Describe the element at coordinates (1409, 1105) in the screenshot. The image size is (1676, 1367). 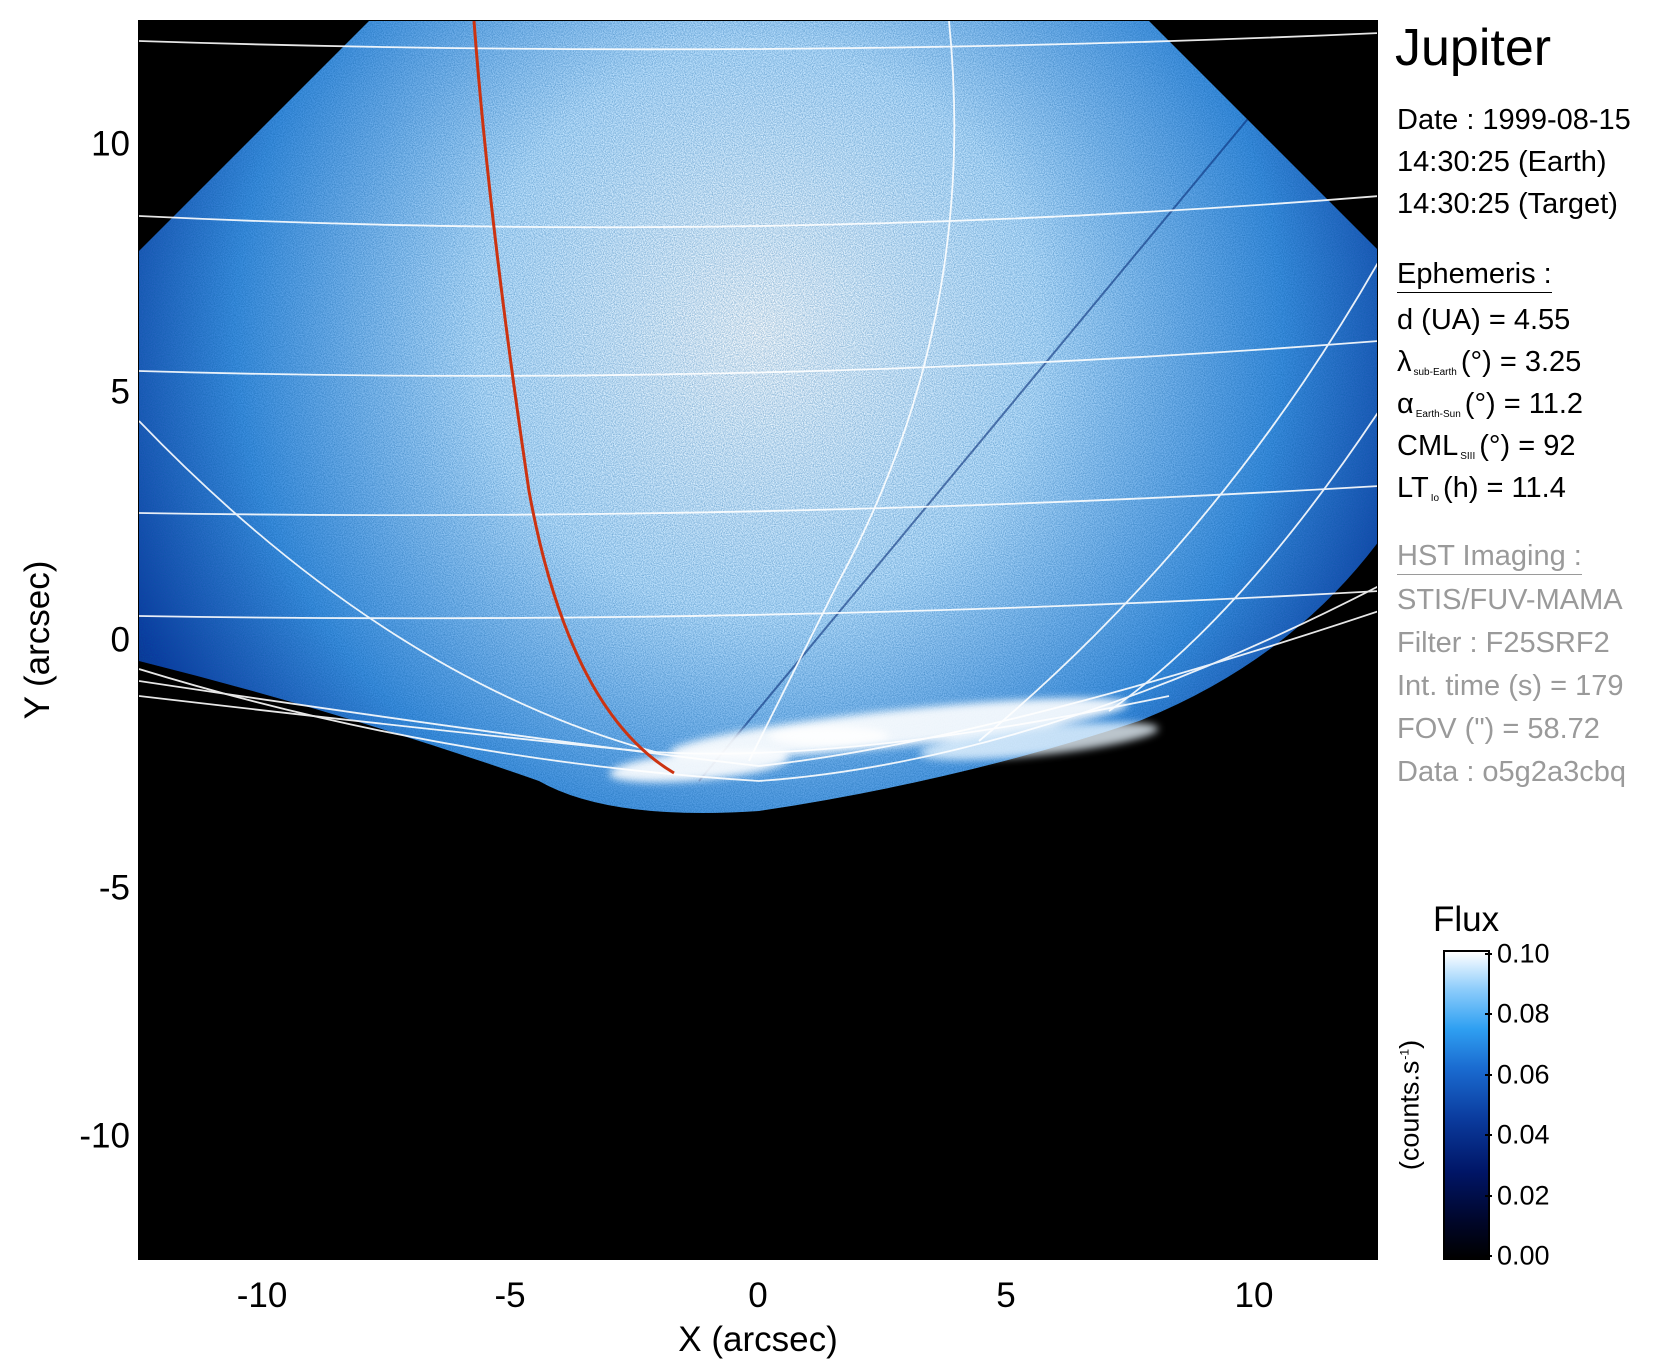
I see `colorbar-unit: (counts.s-1)` at that location.